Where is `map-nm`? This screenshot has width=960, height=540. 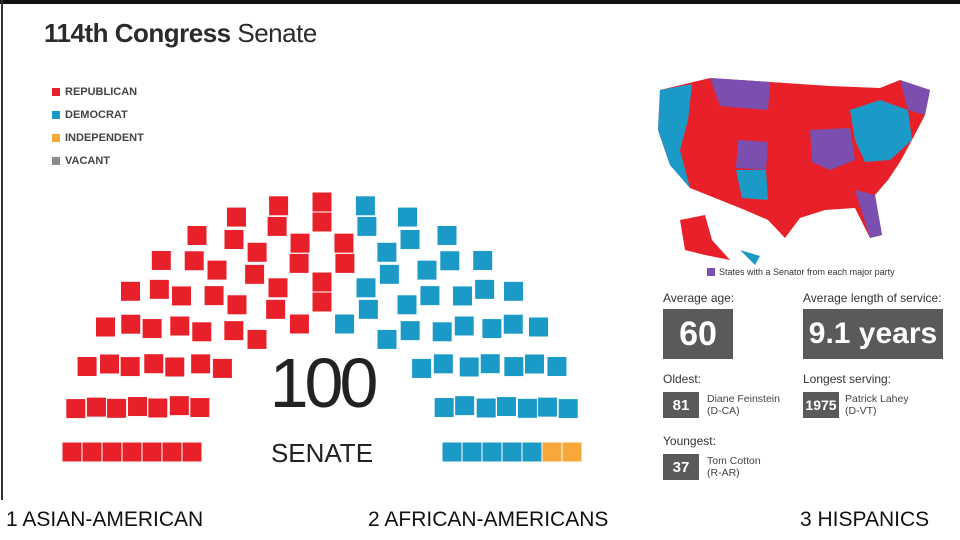 map-nm is located at coordinates (752, 185).